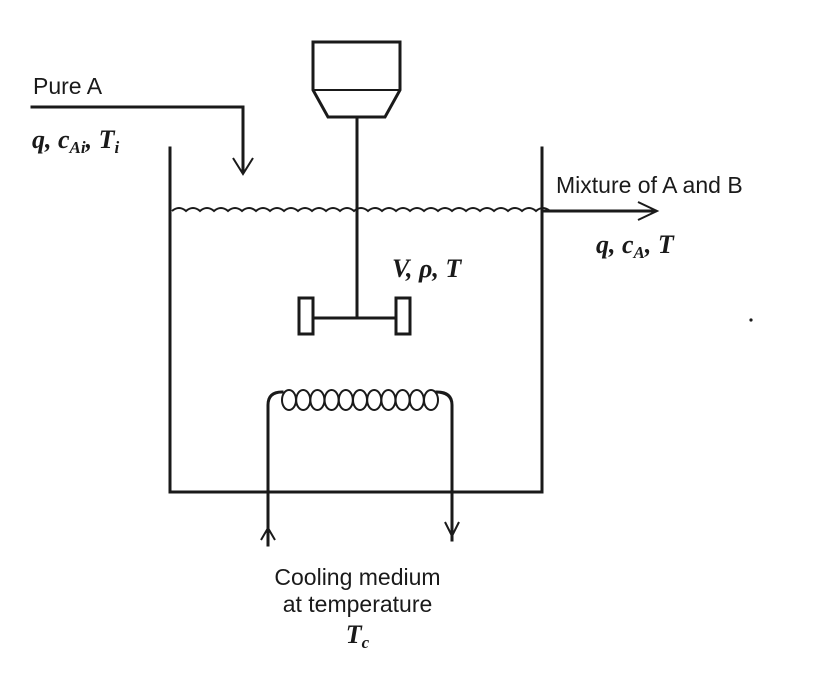  What do you see at coordinates (357, 636) in the screenshot?
I see `cooling-temp-var: Tc` at bounding box center [357, 636].